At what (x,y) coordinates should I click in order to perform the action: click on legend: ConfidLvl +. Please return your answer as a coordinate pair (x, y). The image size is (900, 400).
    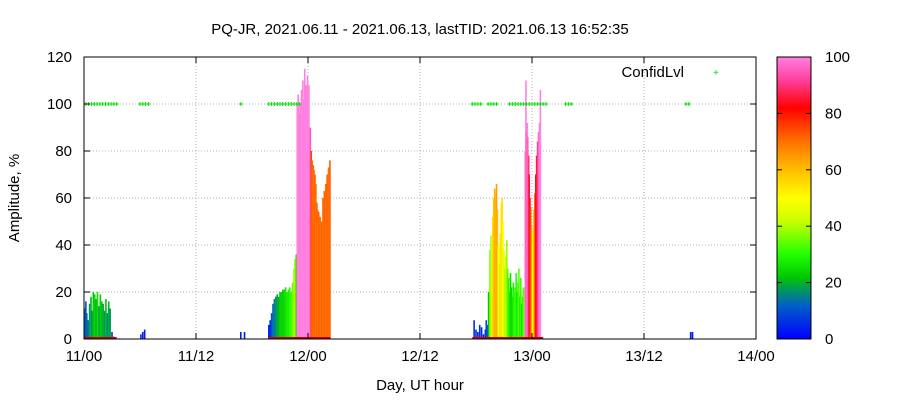
    Looking at the image, I should click on (670, 72).